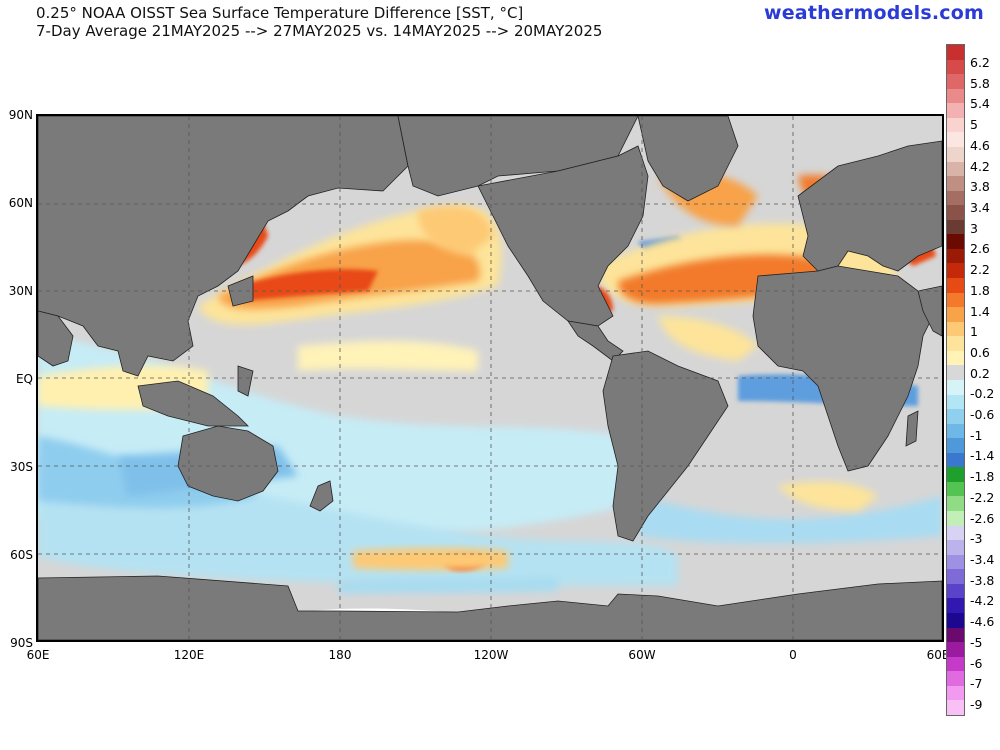  What do you see at coordinates (20, 115) in the screenshot?
I see `lat-label-90n: 90N` at bounding box center [20, 115].